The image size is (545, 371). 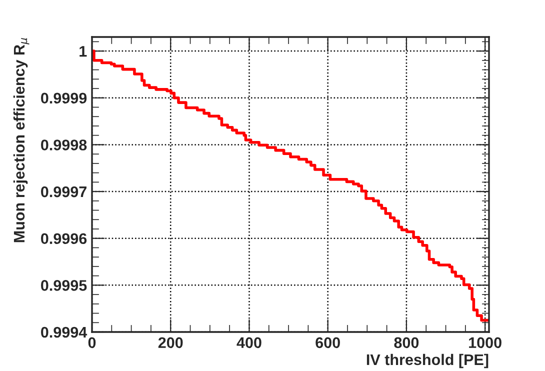 I want to click on y-tick-label: 0.9997, so click(x=63, y=192).